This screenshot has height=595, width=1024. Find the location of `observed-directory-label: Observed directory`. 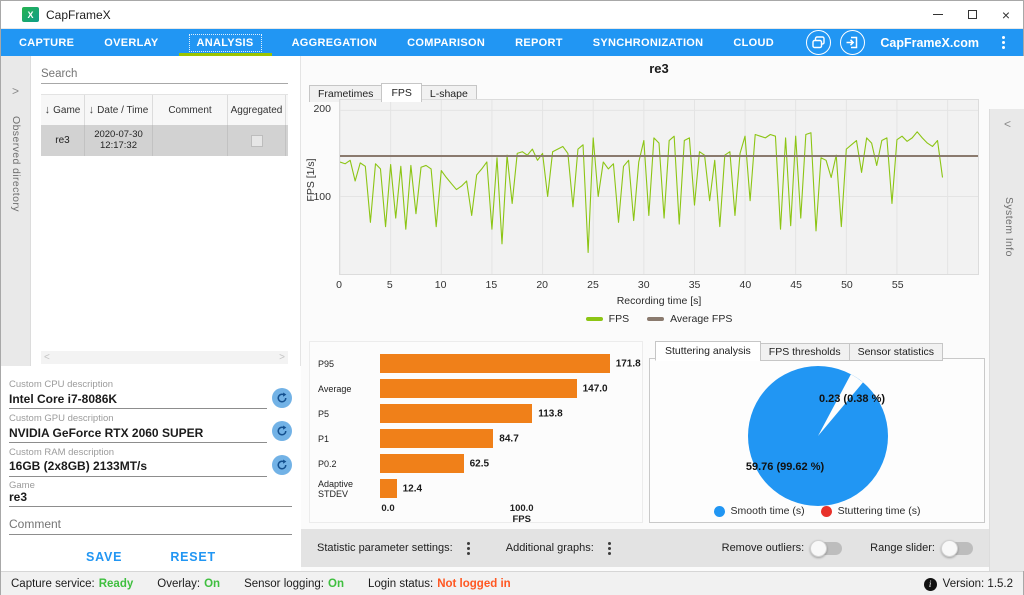

observed-directory-label: Observed directory is located at coordinates (16, 164).